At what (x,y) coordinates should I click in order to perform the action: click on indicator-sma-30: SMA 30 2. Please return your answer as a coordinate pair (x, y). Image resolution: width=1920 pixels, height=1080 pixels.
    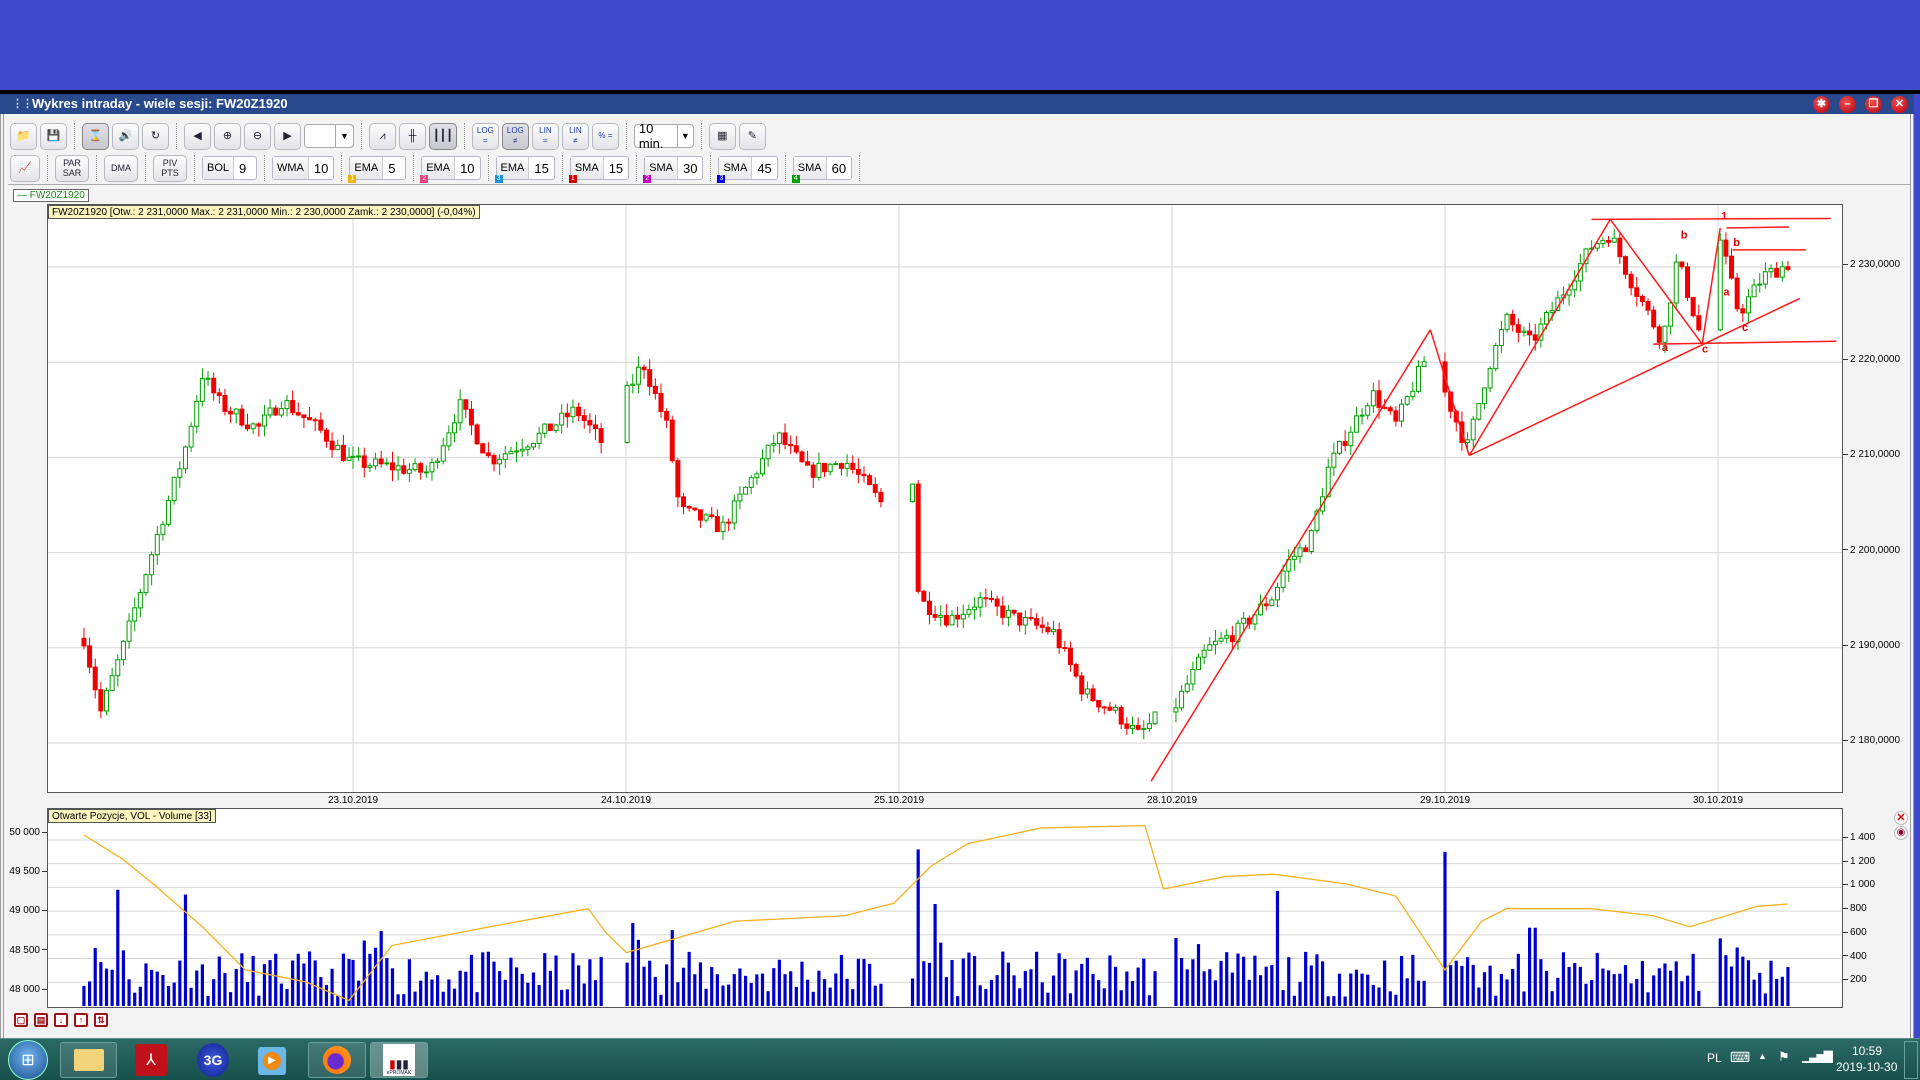
    Looking at the image, I should click on (673, 169).